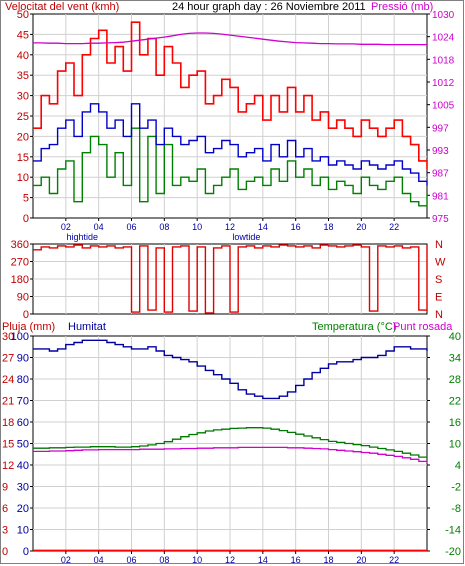  What do you see at coordinates (456, 509) in the screenshot?
I see `temperature-y-tick-label: -8` at bounding box center [456, 509].